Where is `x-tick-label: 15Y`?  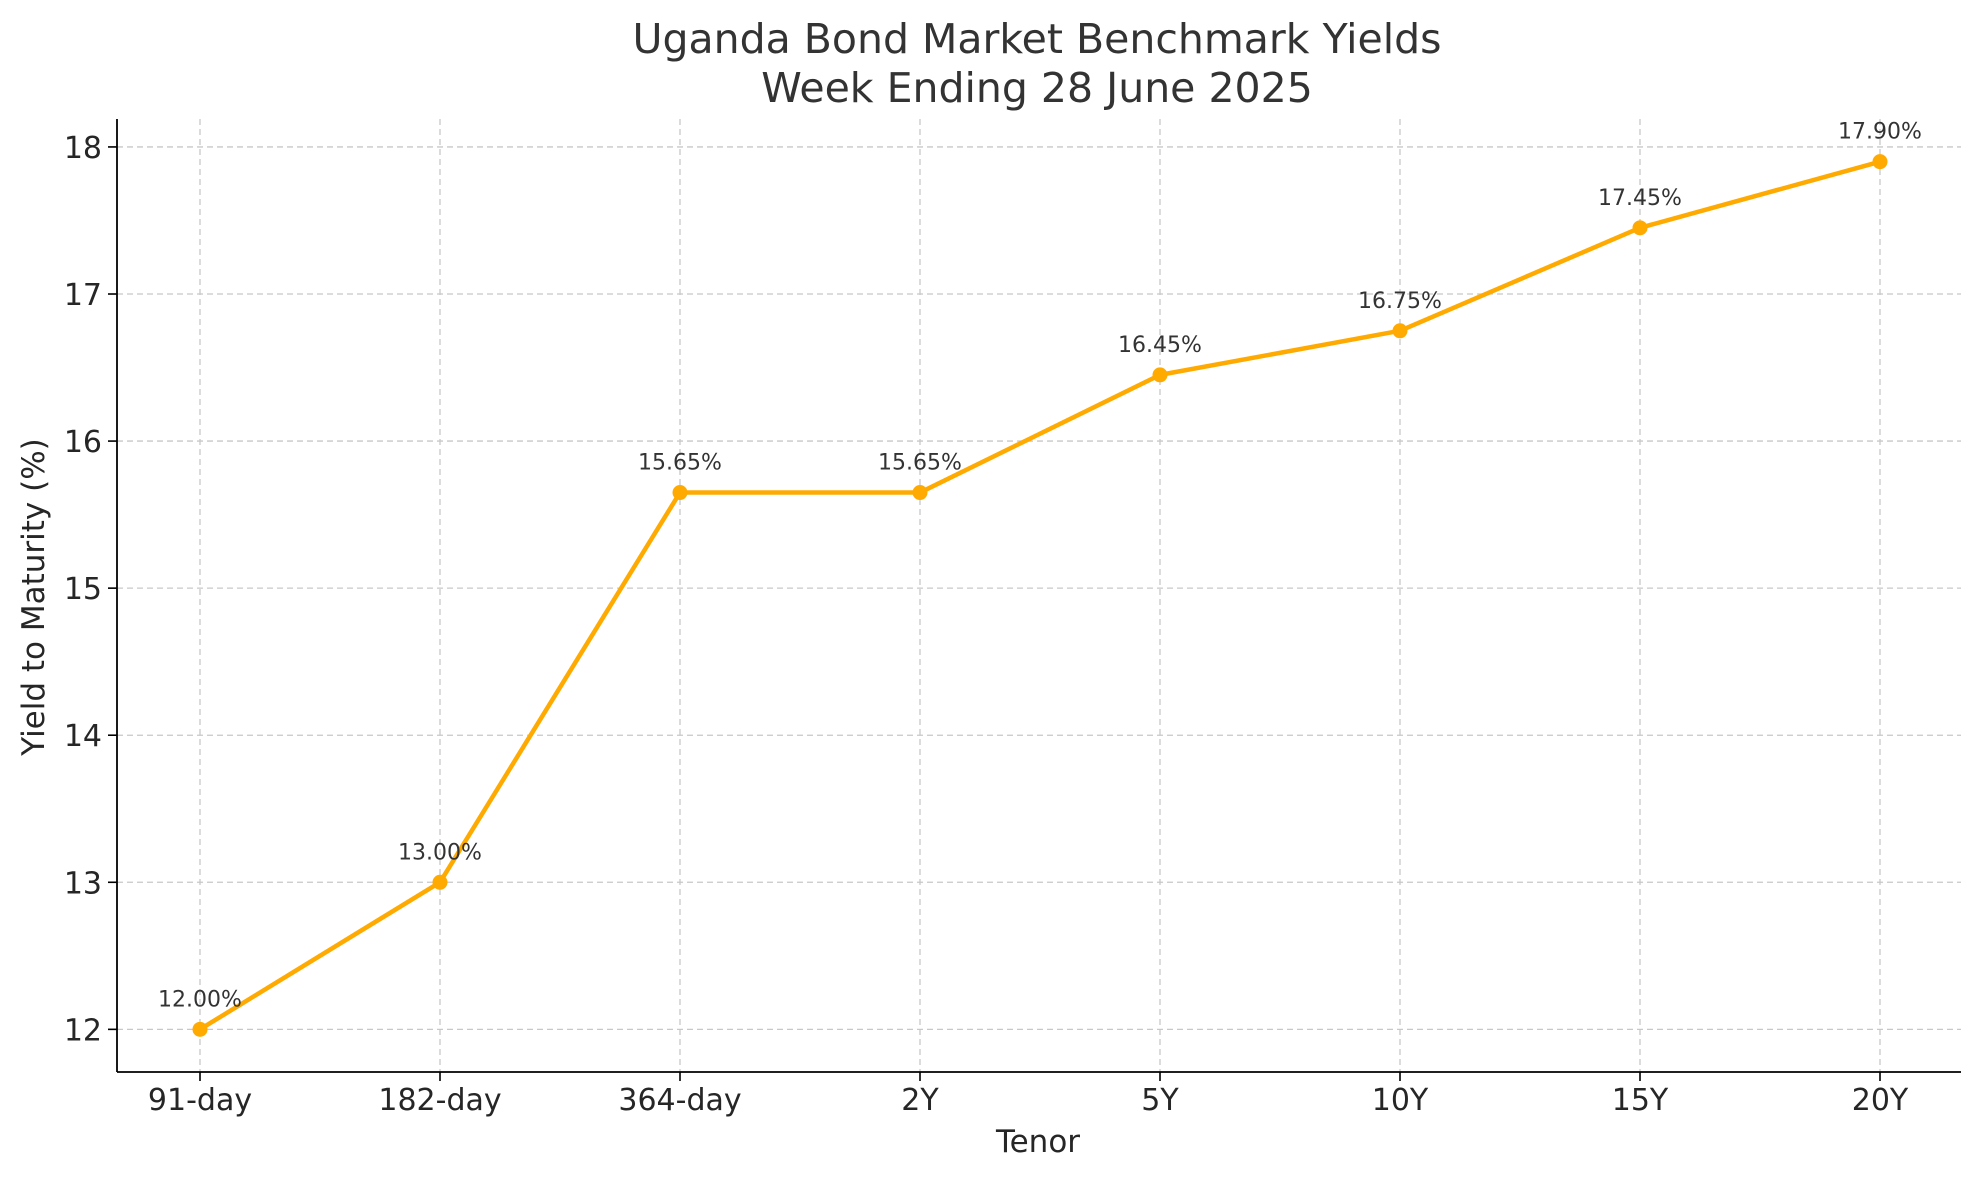
x-tick-label: 15Y is located at coordinates (1640, 1100).